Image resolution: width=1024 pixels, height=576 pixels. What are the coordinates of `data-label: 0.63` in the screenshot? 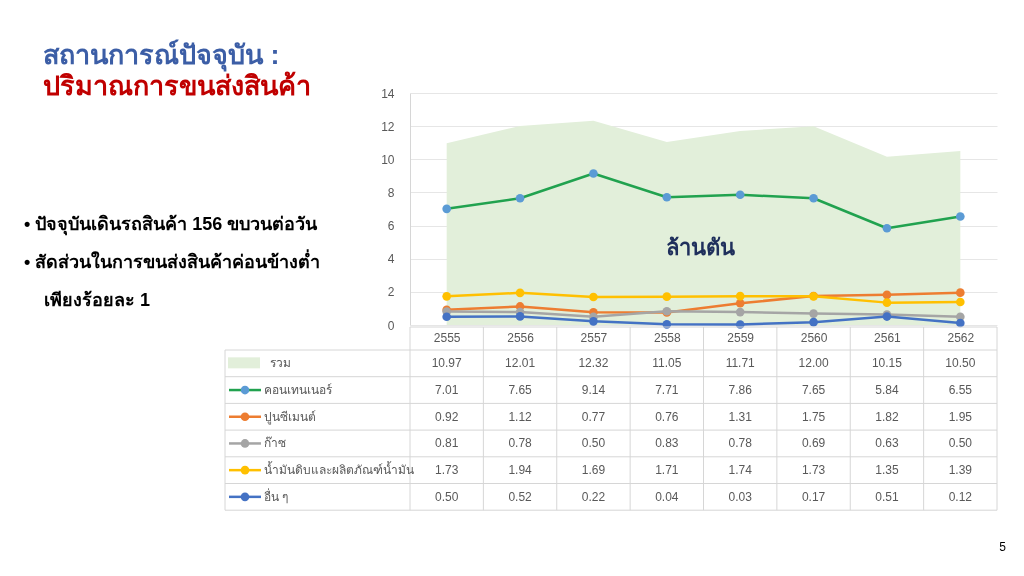 It's located at (887, 443).